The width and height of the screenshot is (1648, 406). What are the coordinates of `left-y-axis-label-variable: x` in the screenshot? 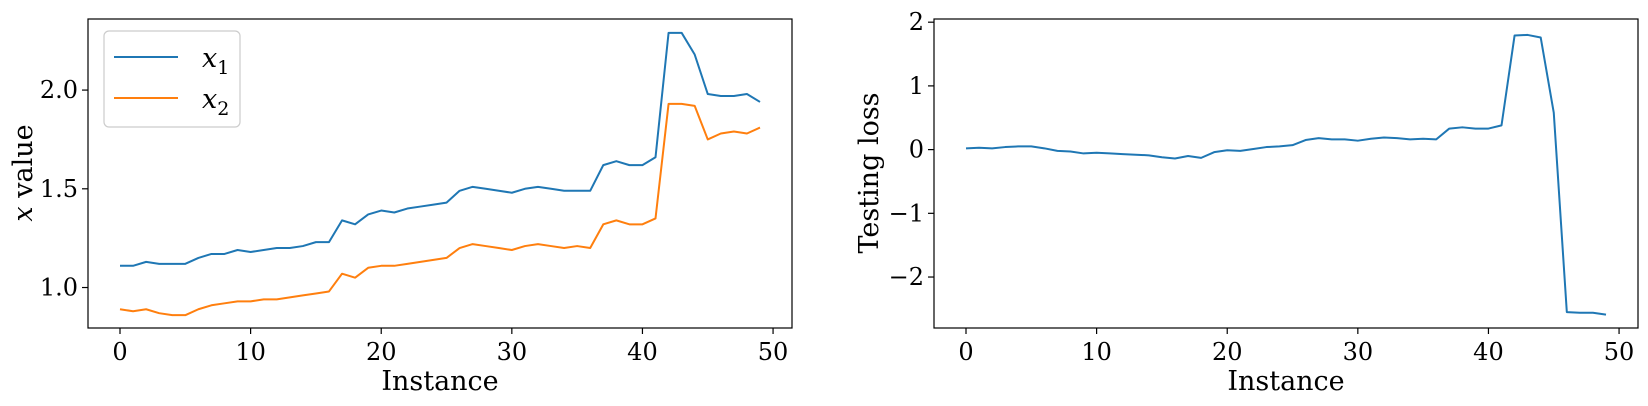 It's located at (23, 213).